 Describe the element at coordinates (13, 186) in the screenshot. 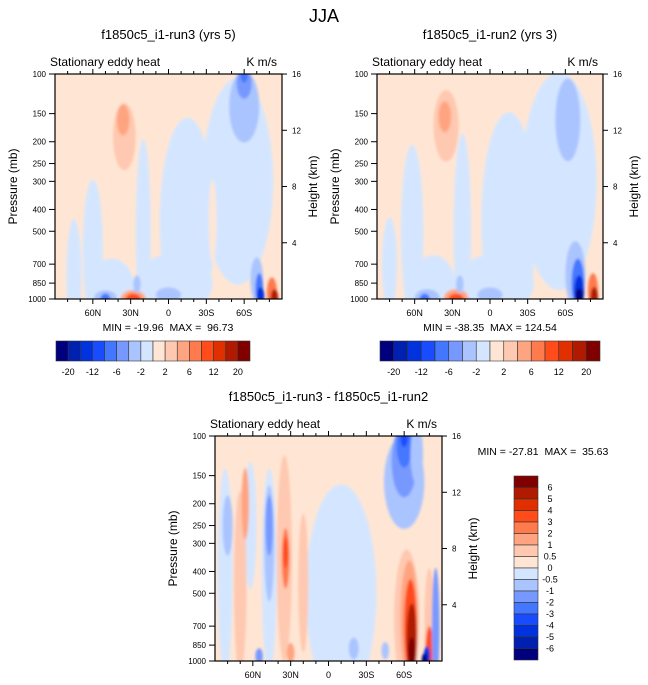

I see `y-axis-label: Pressure (mb)` at that location.